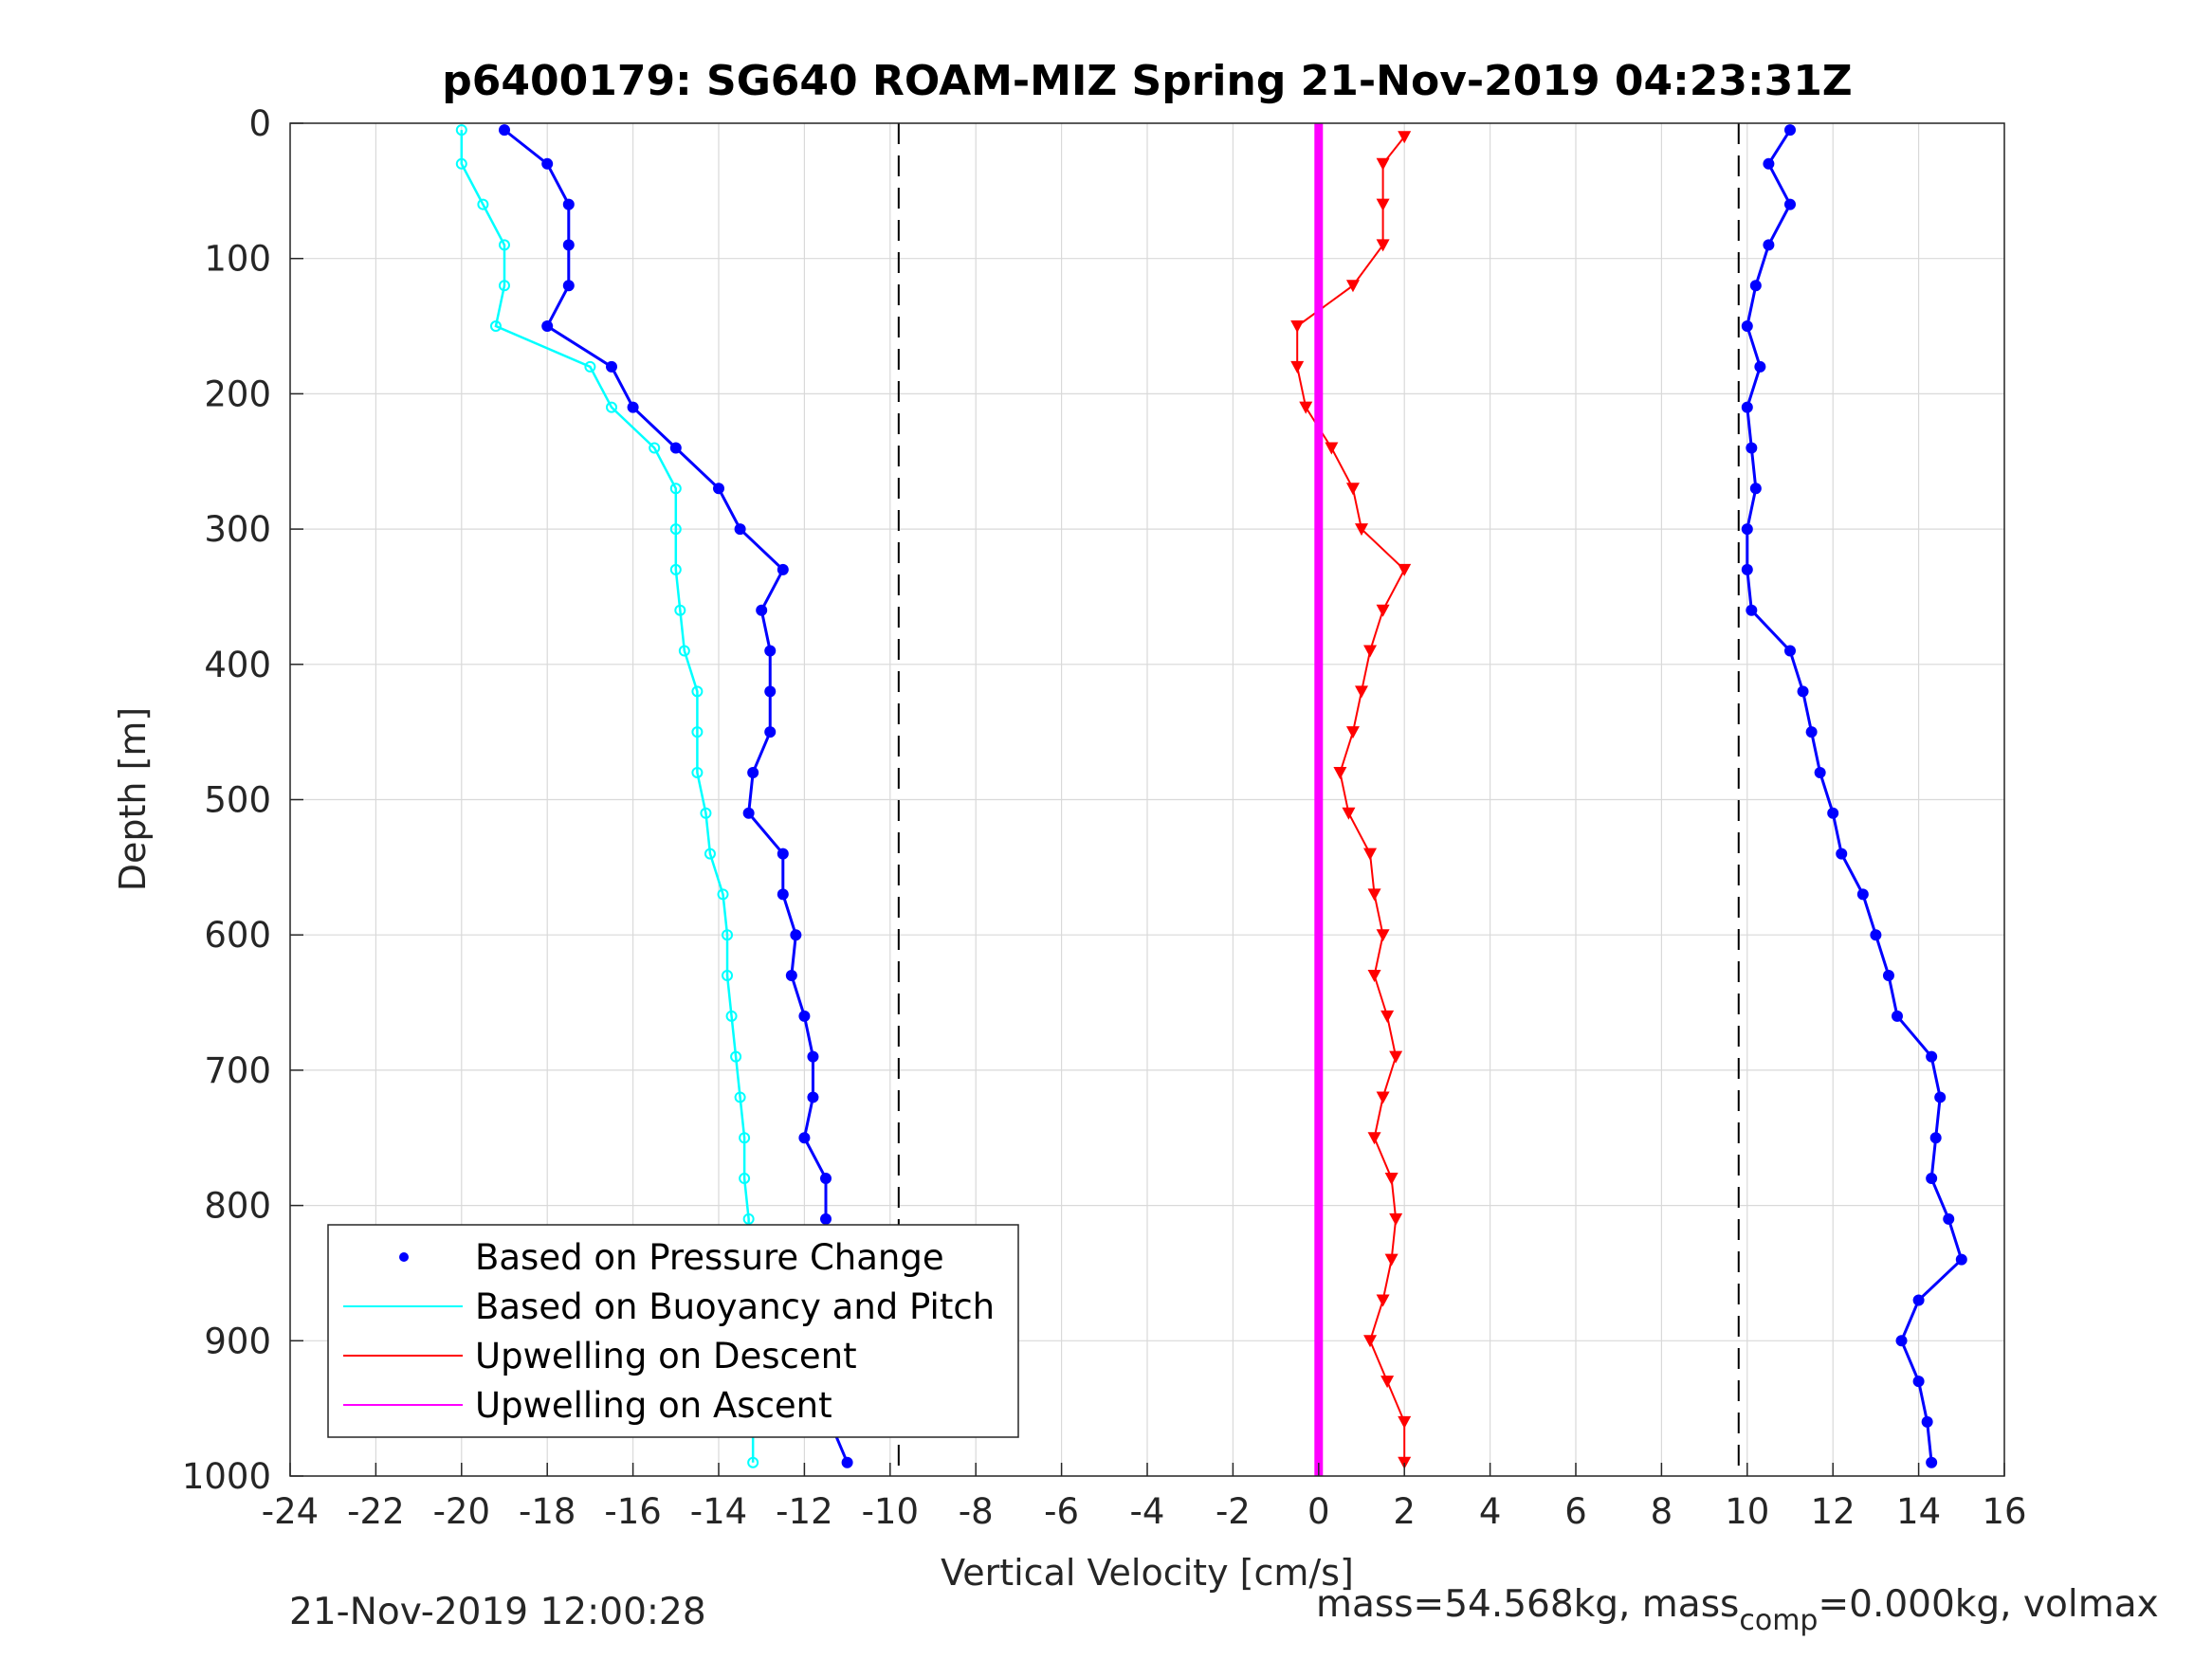 The image size is (2212, 1659). Describe the element at coordinates (547, 1511) in the screenshot. I see `x-tick-label: -18` at that location.